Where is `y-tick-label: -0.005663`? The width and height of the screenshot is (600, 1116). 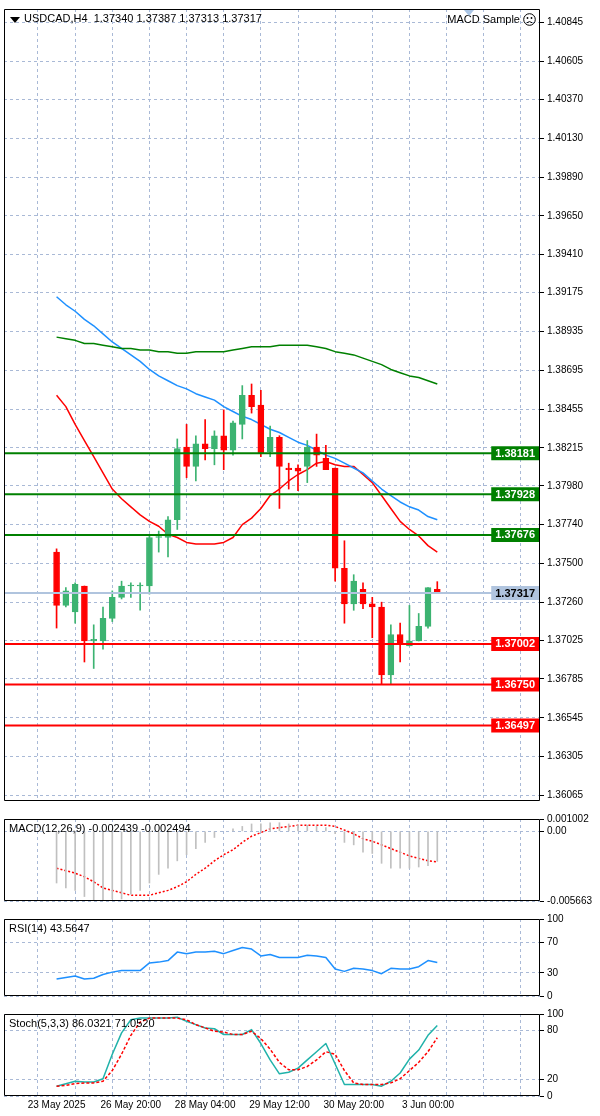
y-tick-label: -0.005663 is located at coordinates (570, 900).